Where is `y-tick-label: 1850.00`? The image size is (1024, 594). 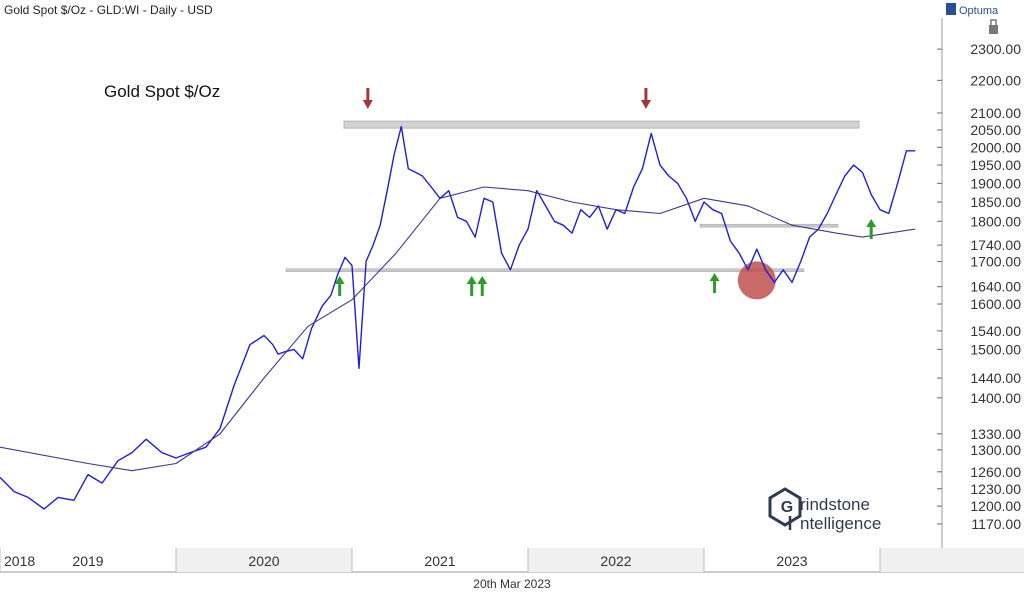
y-tick-label: 1850.00 is located at coordinates (995, 202).